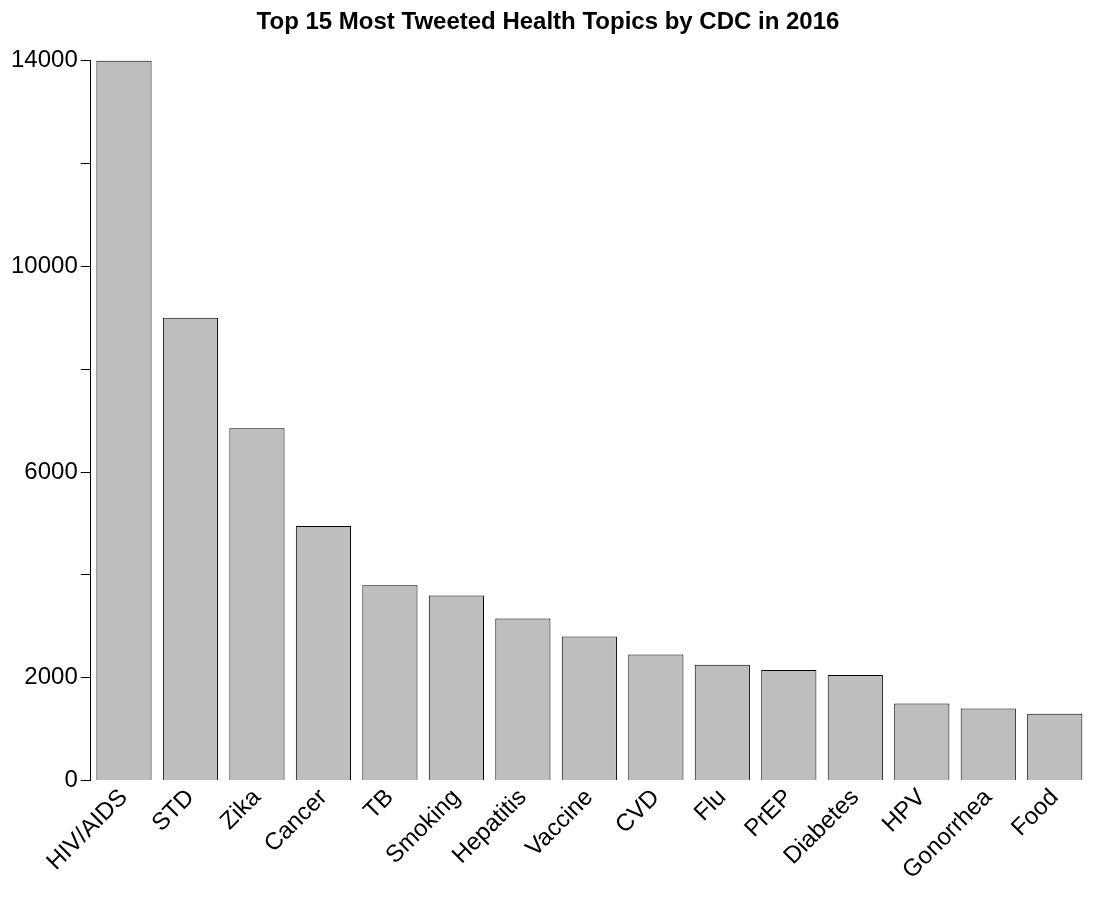  I want to click on y-tick-label: 10000, so click(44, 265).